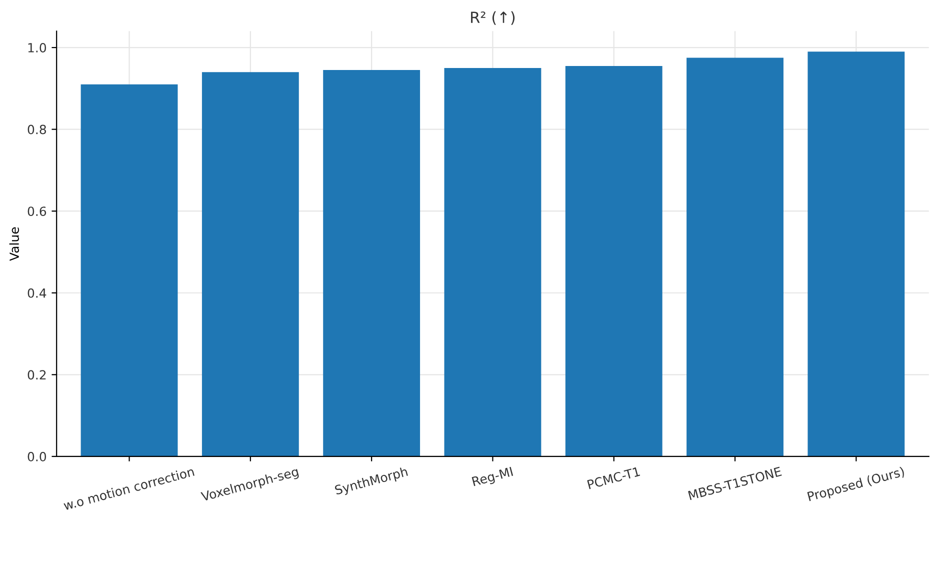 The image size is (943, 567). What do you see at coordinates (37, 211) in the screenshot?
I see `y-tick-label: 0.6` at bounding box center [37, 211].